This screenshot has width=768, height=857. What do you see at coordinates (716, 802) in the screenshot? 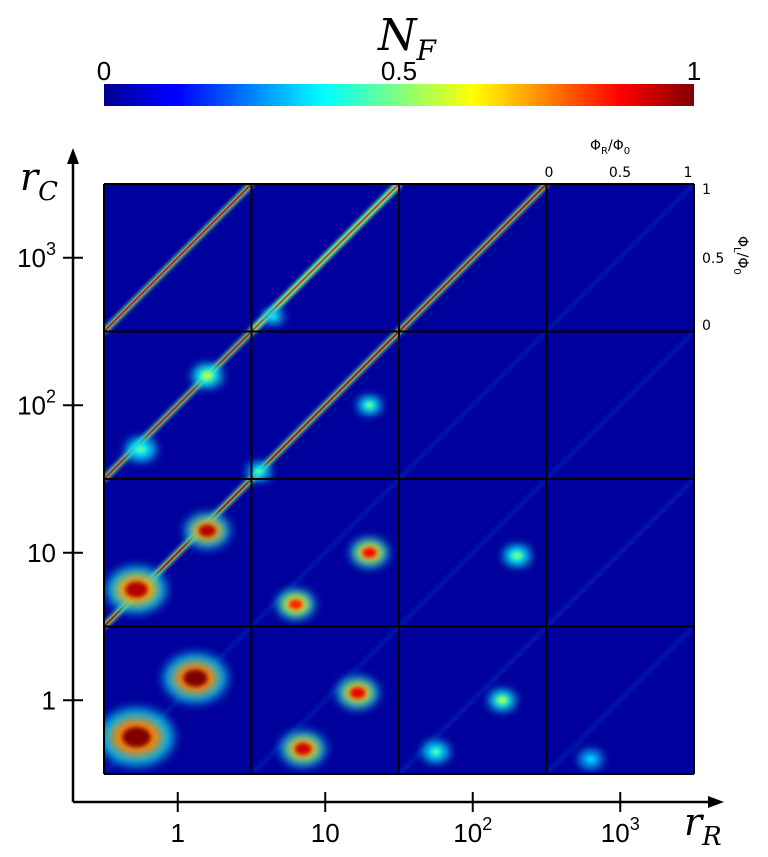
I see `x-axis-arrow` at bounding box center [716, 802].